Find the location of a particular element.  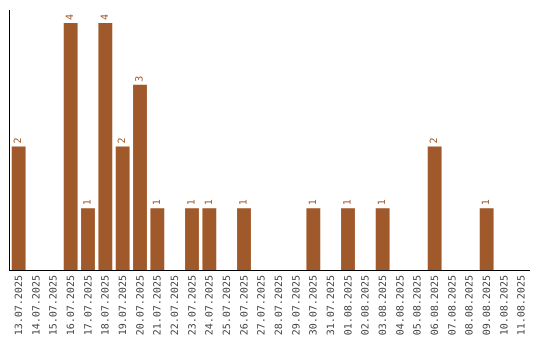

x-tick-label: 13.07.2025 is located at coordinates (19, 305).